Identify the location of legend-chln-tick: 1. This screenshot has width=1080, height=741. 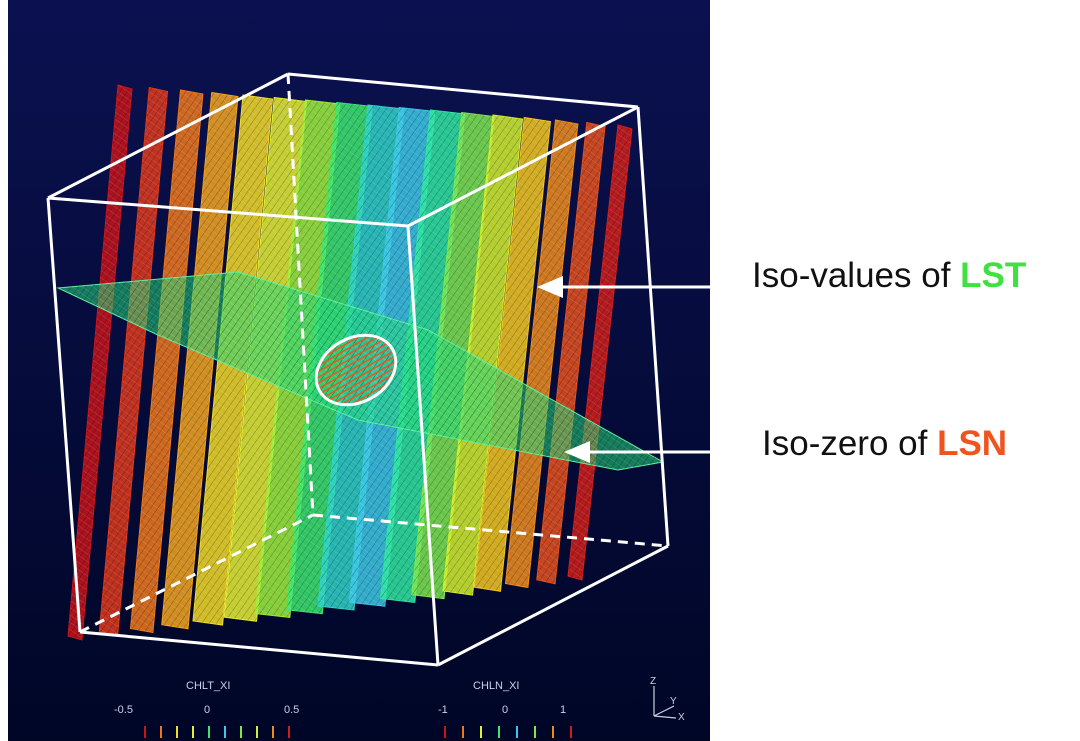
(563, 710).